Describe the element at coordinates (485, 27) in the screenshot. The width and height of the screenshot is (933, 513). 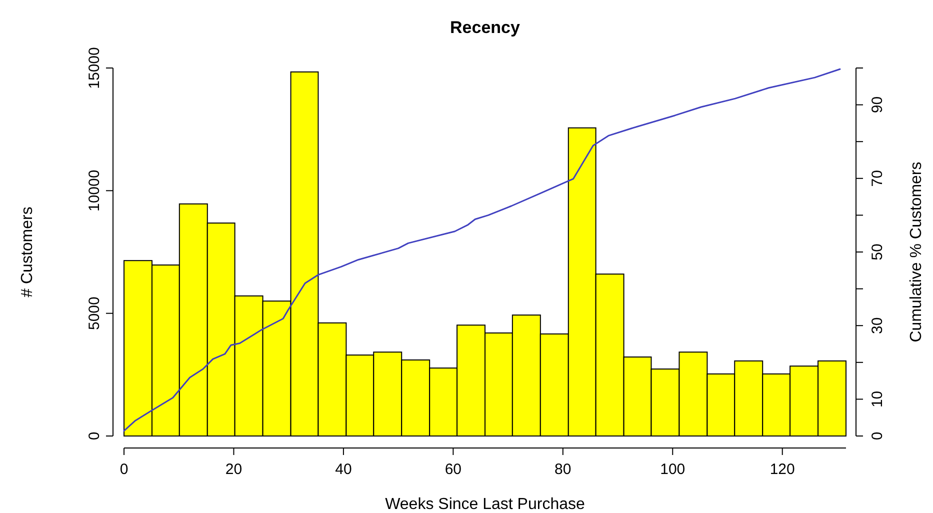
I see `chart-title: Recency` at that location.